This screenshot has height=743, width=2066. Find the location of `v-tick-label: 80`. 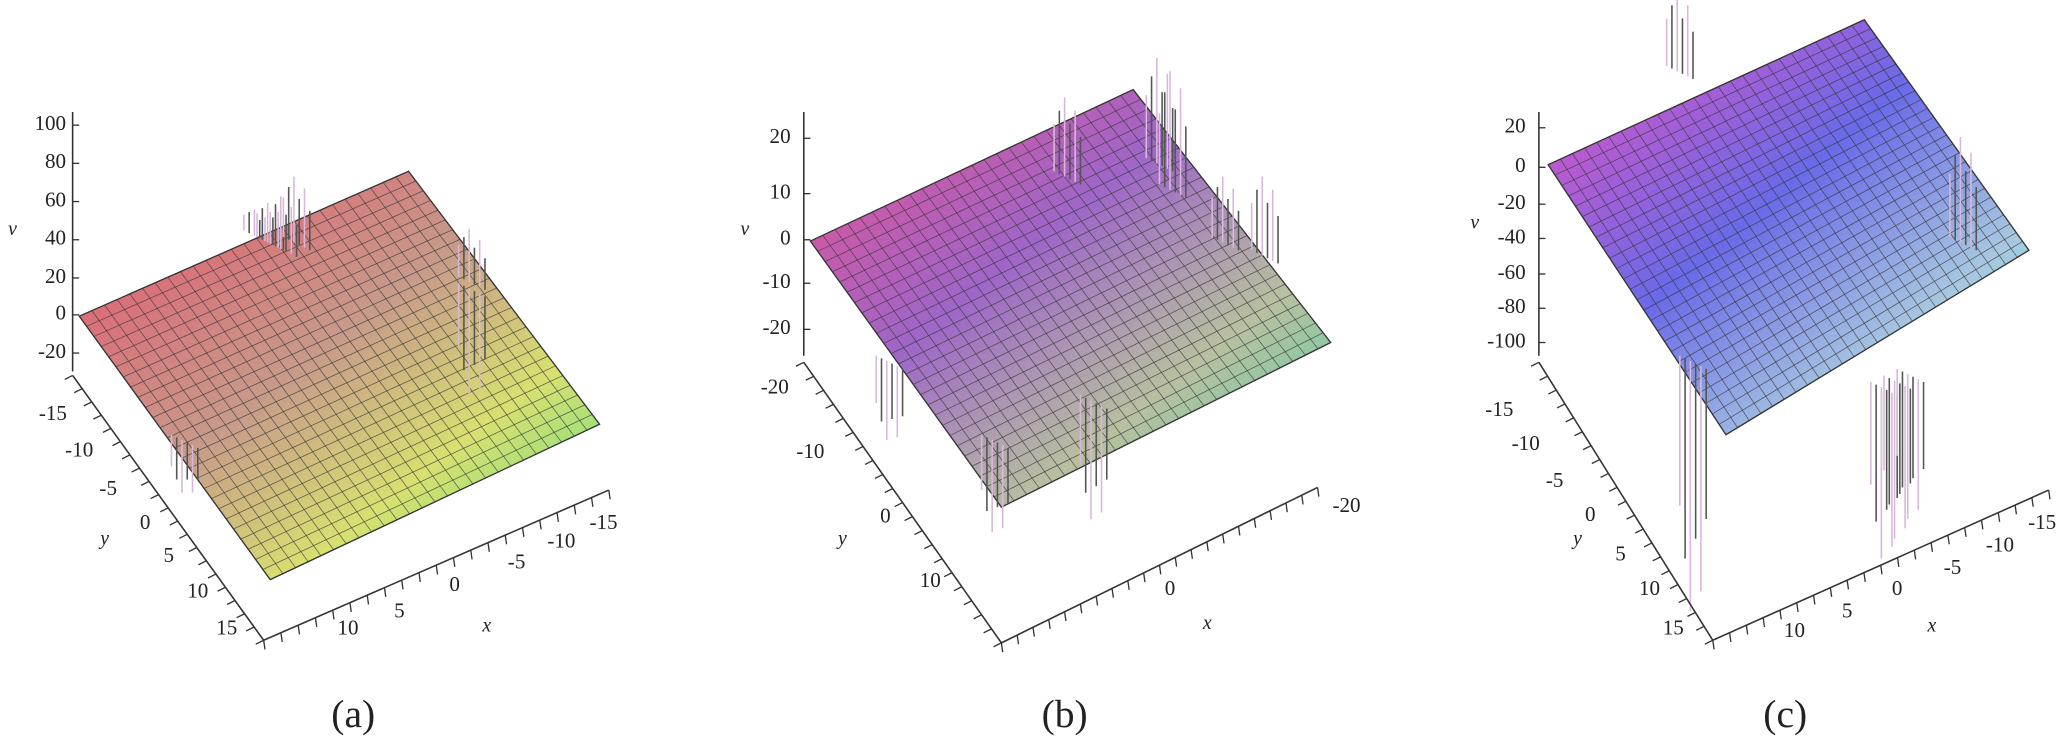

v-tick-label: 80 is located at coordinates (55, 161).